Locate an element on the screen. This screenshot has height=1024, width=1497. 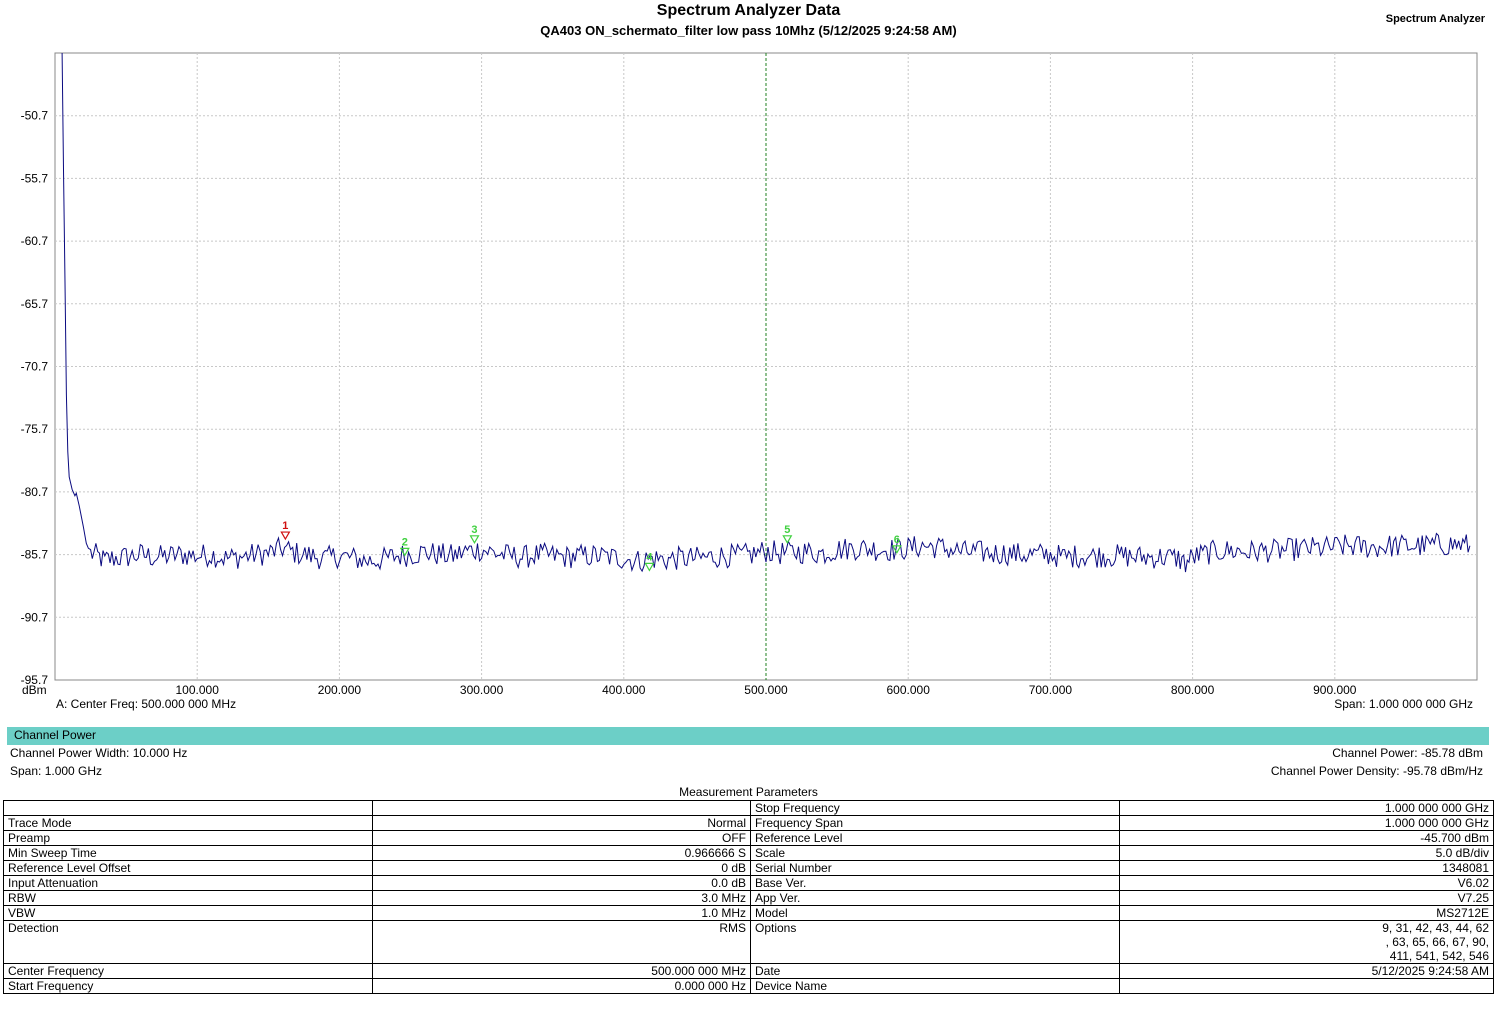
measurement-row: Min Sweep Time 0.966666 S Scale 5.0 dB/div is located at coordinates (749, 853).